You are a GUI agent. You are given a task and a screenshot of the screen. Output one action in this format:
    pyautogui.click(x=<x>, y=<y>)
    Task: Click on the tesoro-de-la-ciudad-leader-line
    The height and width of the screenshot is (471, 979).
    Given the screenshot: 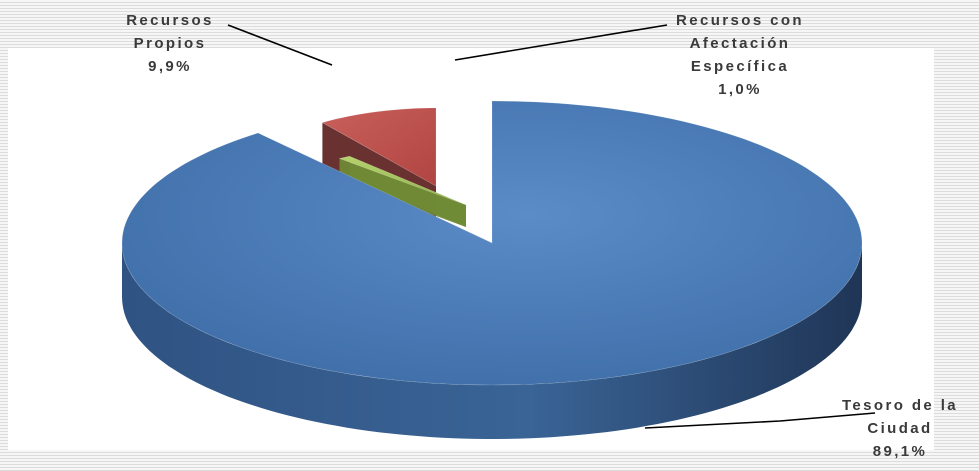 What is the action you would take?
    pyautogui.click(x=760, y=420)
    